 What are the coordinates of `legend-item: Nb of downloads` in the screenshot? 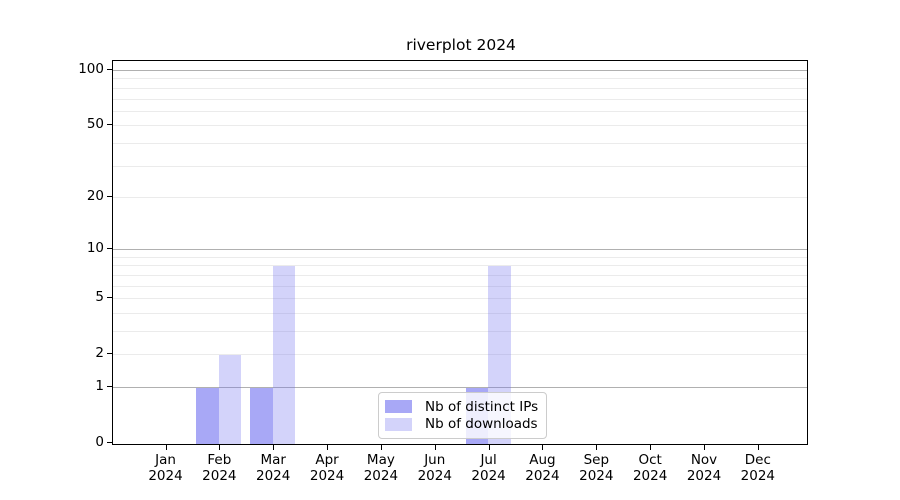 It's located at (461, 425).